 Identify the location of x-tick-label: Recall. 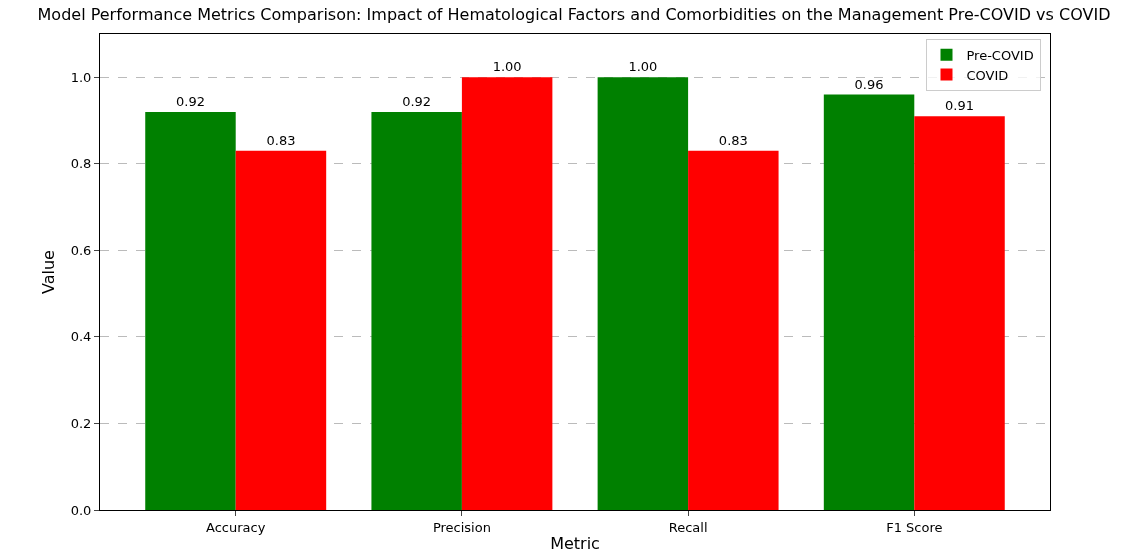
(688, 527).